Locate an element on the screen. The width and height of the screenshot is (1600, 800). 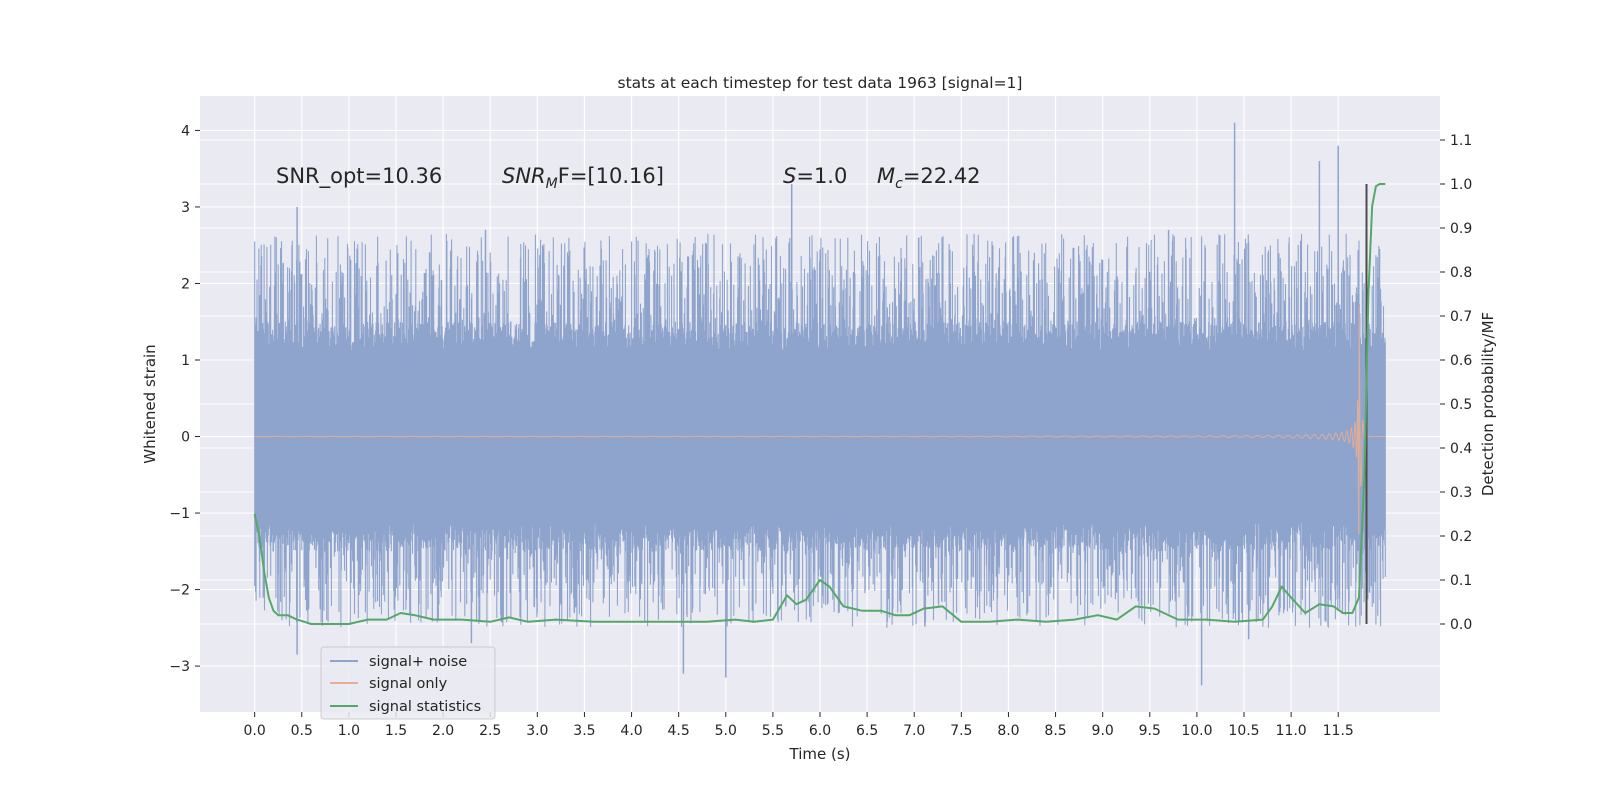
x-tick-label: 4.0 is located at coordinates (631, 731).